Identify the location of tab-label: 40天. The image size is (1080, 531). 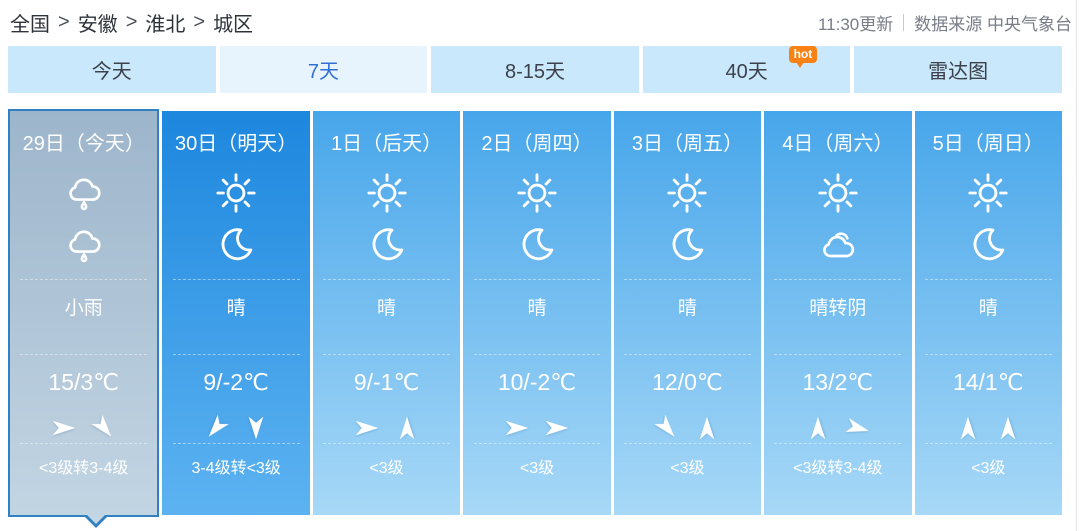
(746, 72).